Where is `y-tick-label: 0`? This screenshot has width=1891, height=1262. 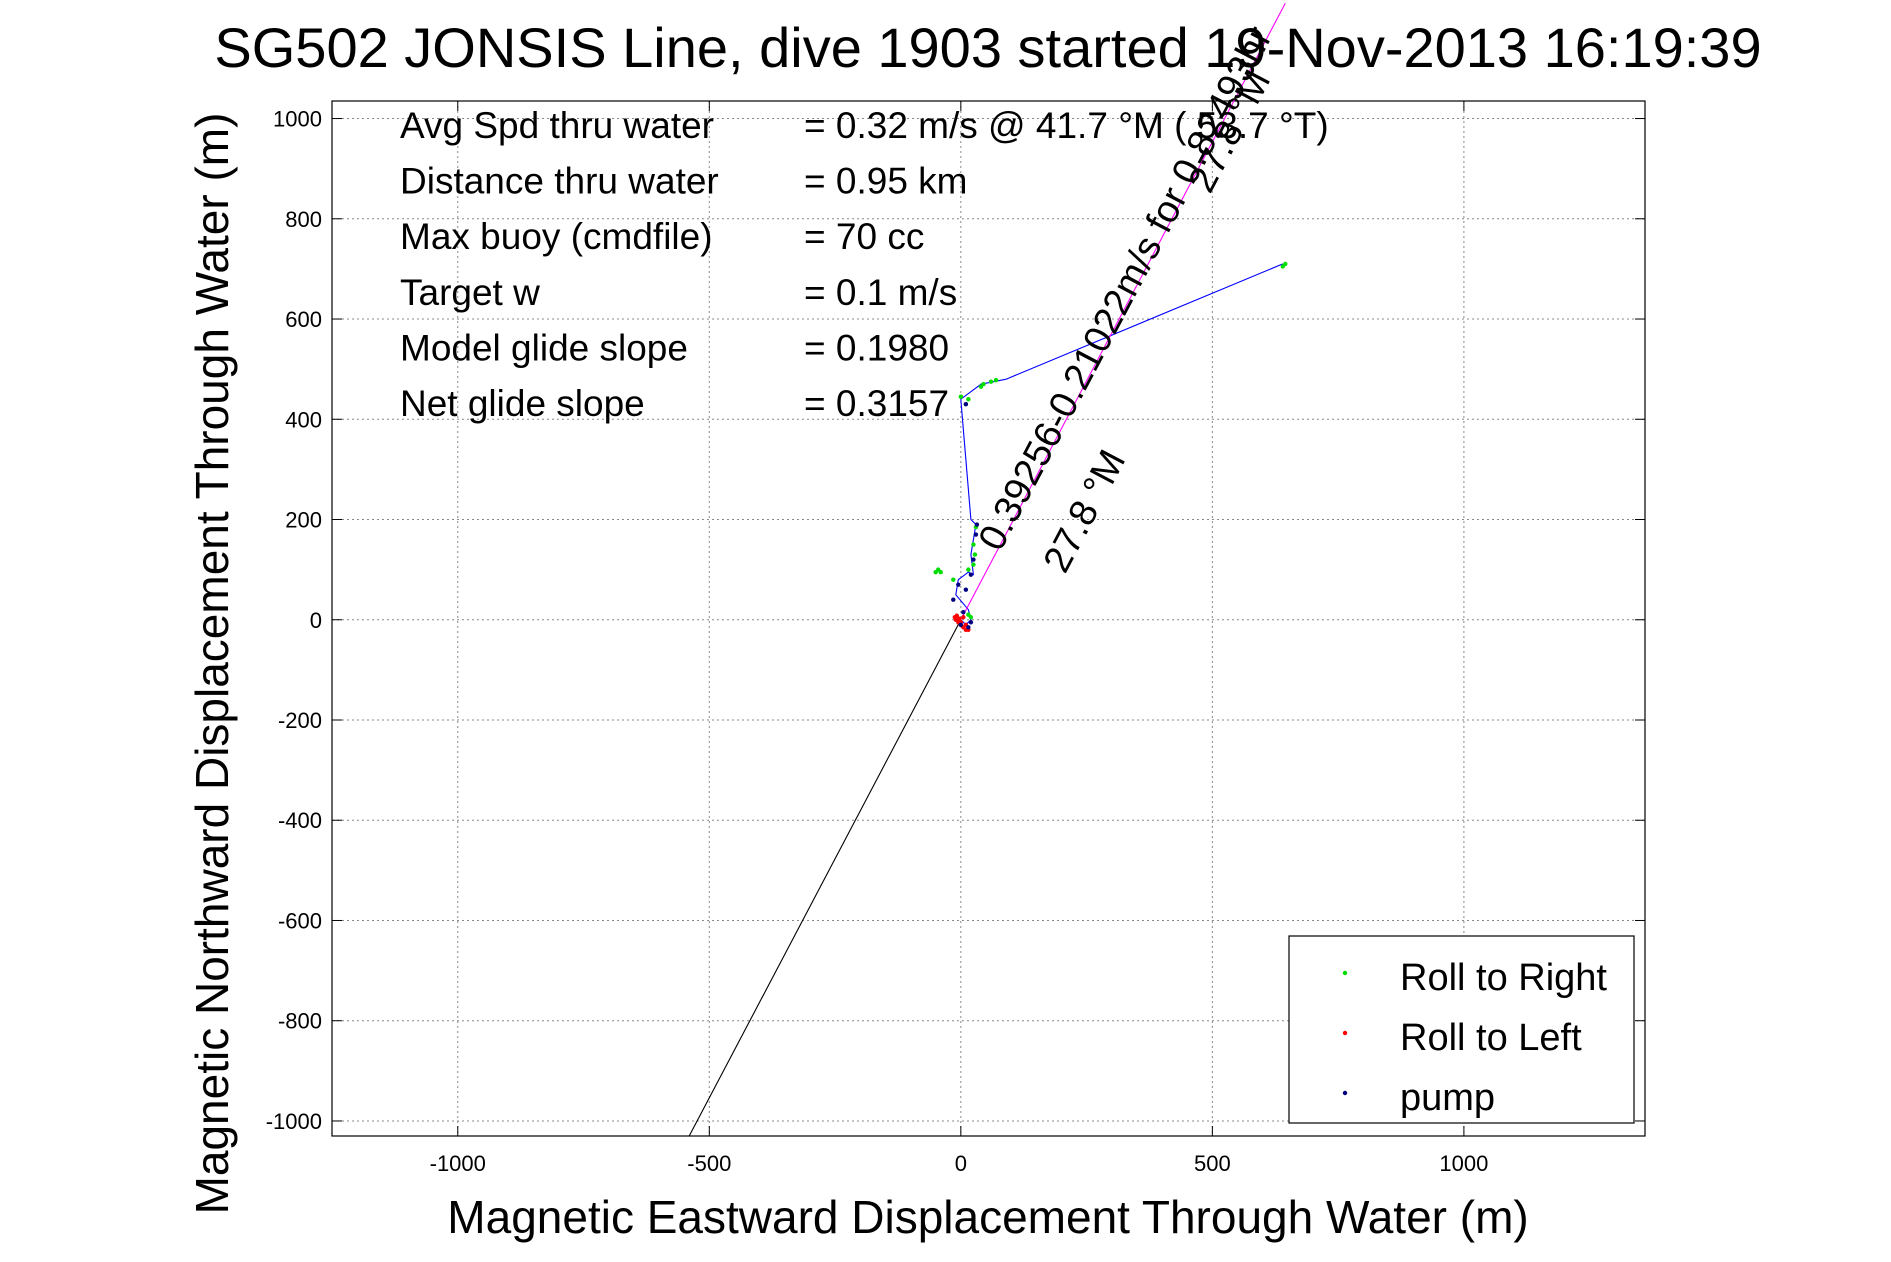 y-tick-label: 0 is located at coordinates (316, 620).